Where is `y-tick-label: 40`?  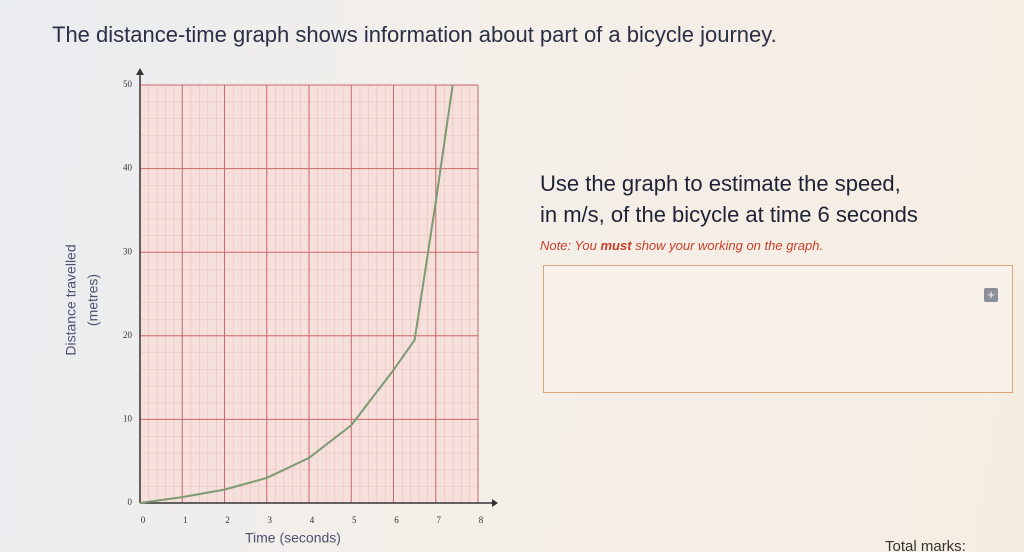
y-tick-label: 40 is located at coordinates (128, 168).